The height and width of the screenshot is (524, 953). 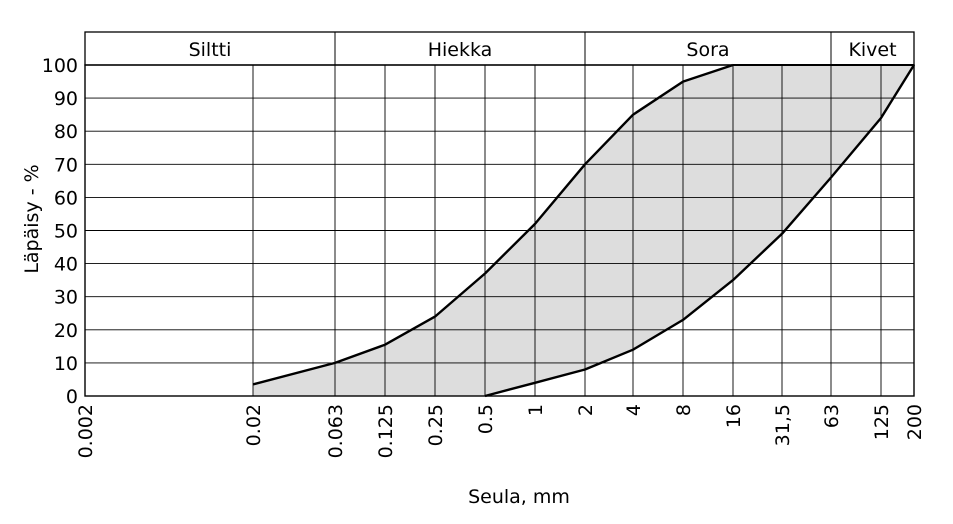 What do you see at coordinates (915, 422) in the screenshot?
I see `x-tick-label: 200` at bounding box center [915, 422].